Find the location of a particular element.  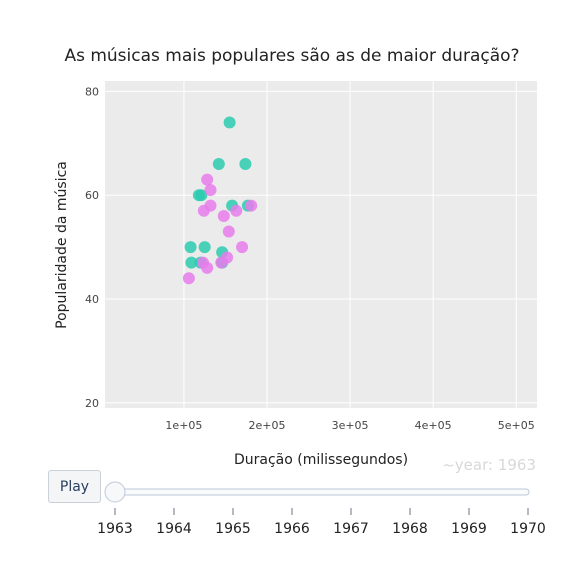

x-tick-label: 3e+05 is located at coordinates (350, 425).